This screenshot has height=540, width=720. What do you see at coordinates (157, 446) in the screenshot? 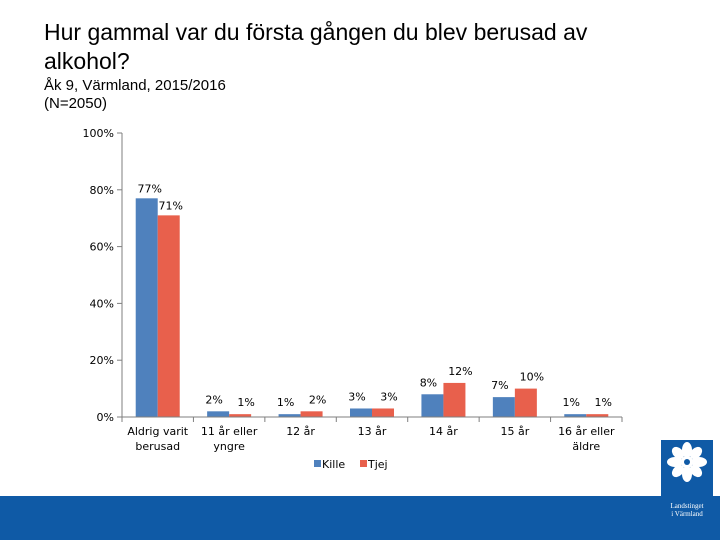
I see `x-category-label: berusad` at bounding box center [157, 446].